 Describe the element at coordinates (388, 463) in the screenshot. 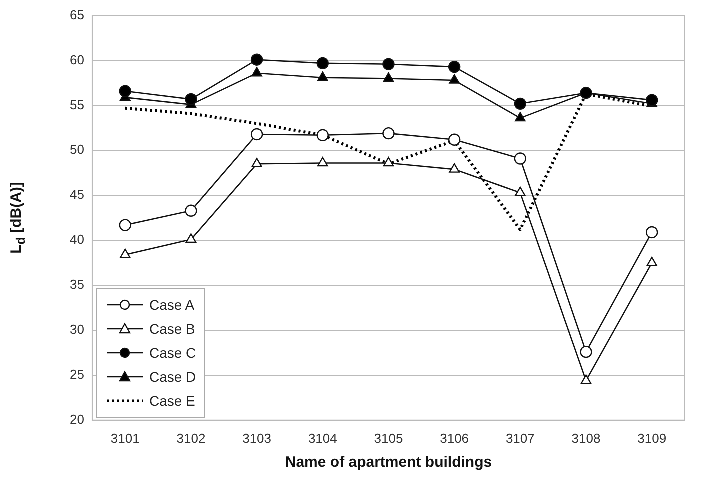

I see `x-axis-title: Name of apartment buildings` at that location.